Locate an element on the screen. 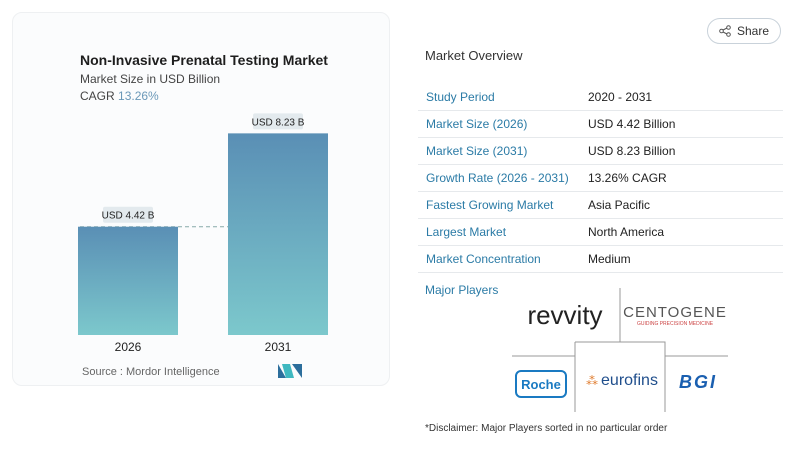 This screenshot has height=459, width=800. row-label: Growth Rate (2026 - 2031) is located at coordinates (497, 178).